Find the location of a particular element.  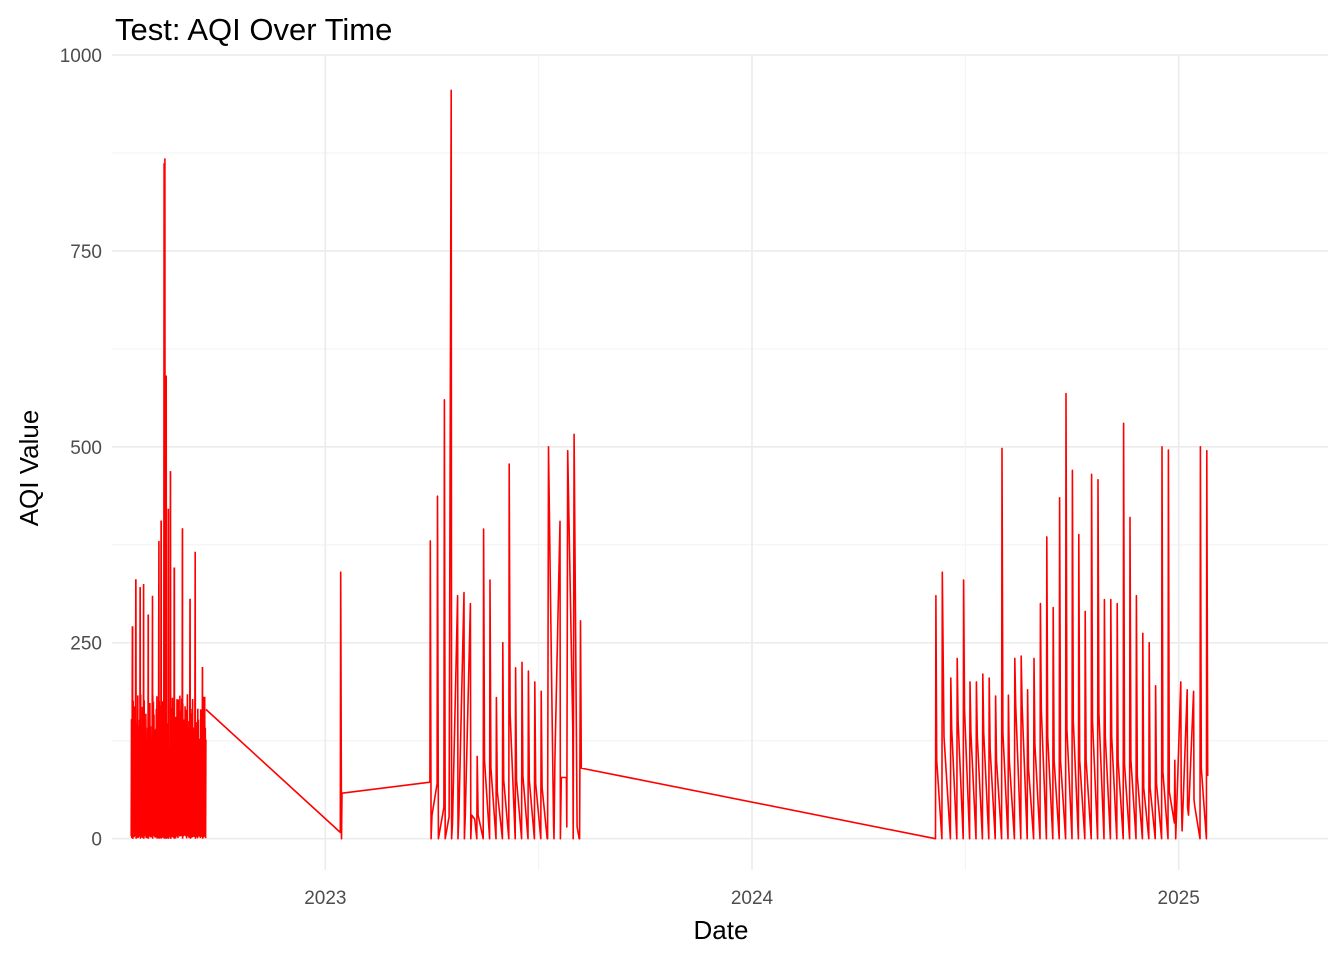

x-axis-title: Date is located at coordinates (721, 930).